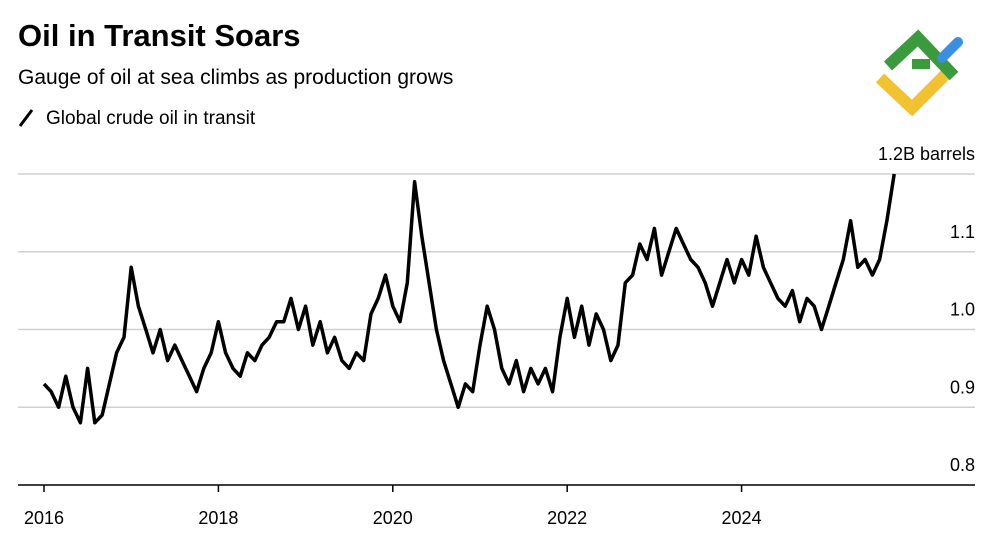  I want to click on chart-title: Oil in Transit Soars, so click(159, 35).